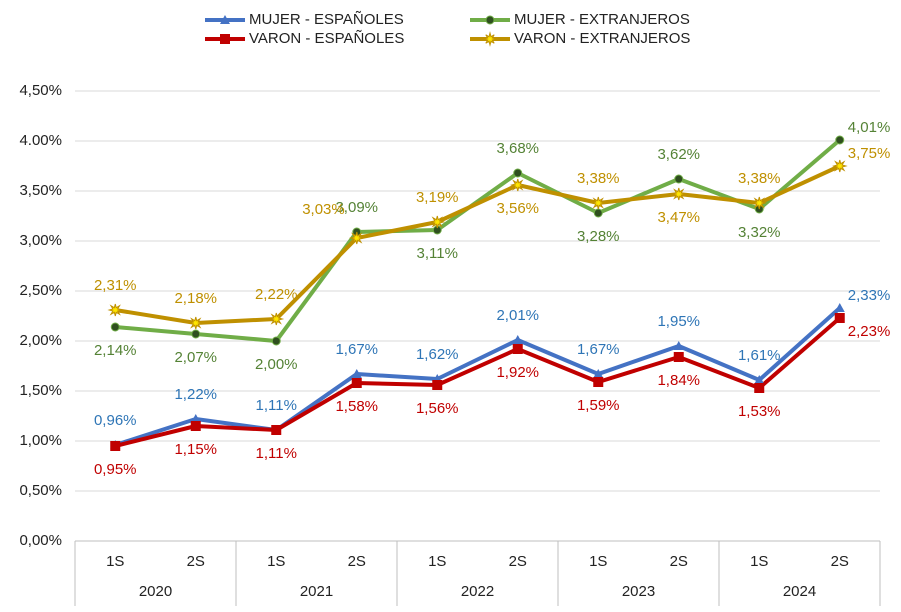 The height and width of the screenshot is (612, 901). I want to click on data-label: 2,00%, so click(276, 364).